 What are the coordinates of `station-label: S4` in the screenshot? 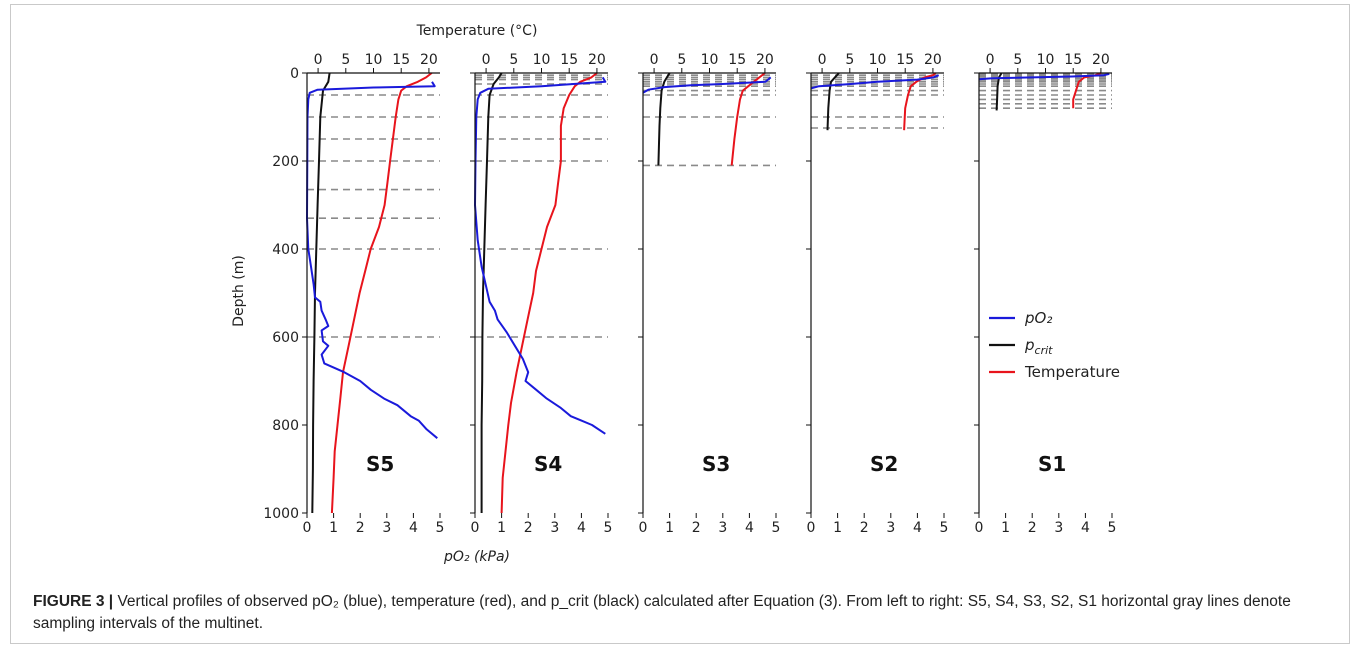 It's located at (548, 464).